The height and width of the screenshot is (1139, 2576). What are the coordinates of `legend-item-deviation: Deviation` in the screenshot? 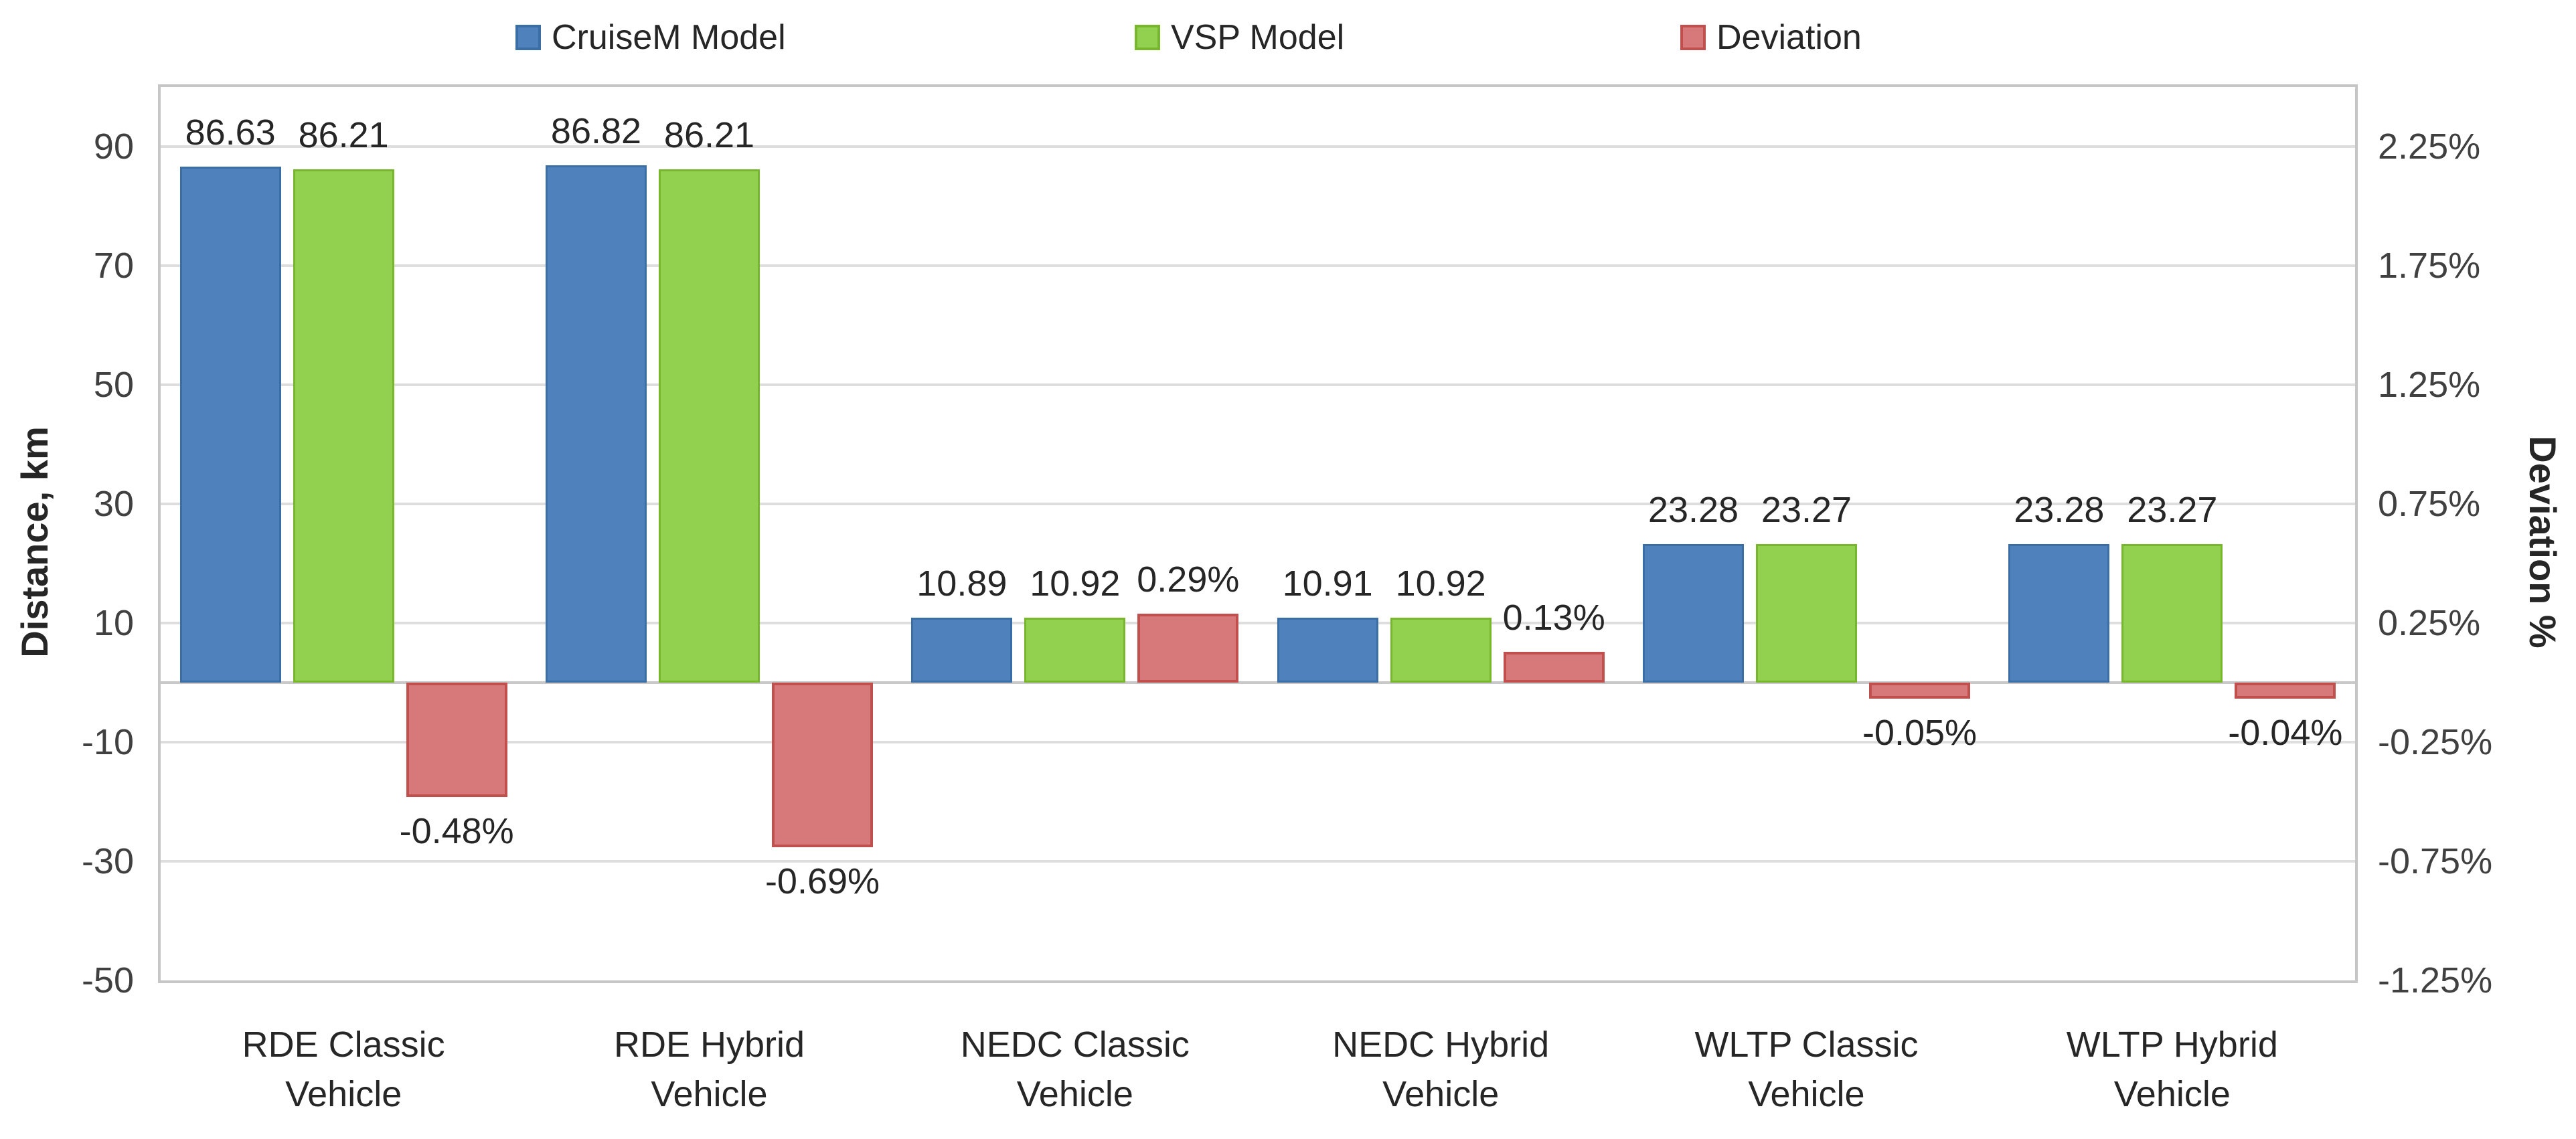 It's located at (1771, 37).